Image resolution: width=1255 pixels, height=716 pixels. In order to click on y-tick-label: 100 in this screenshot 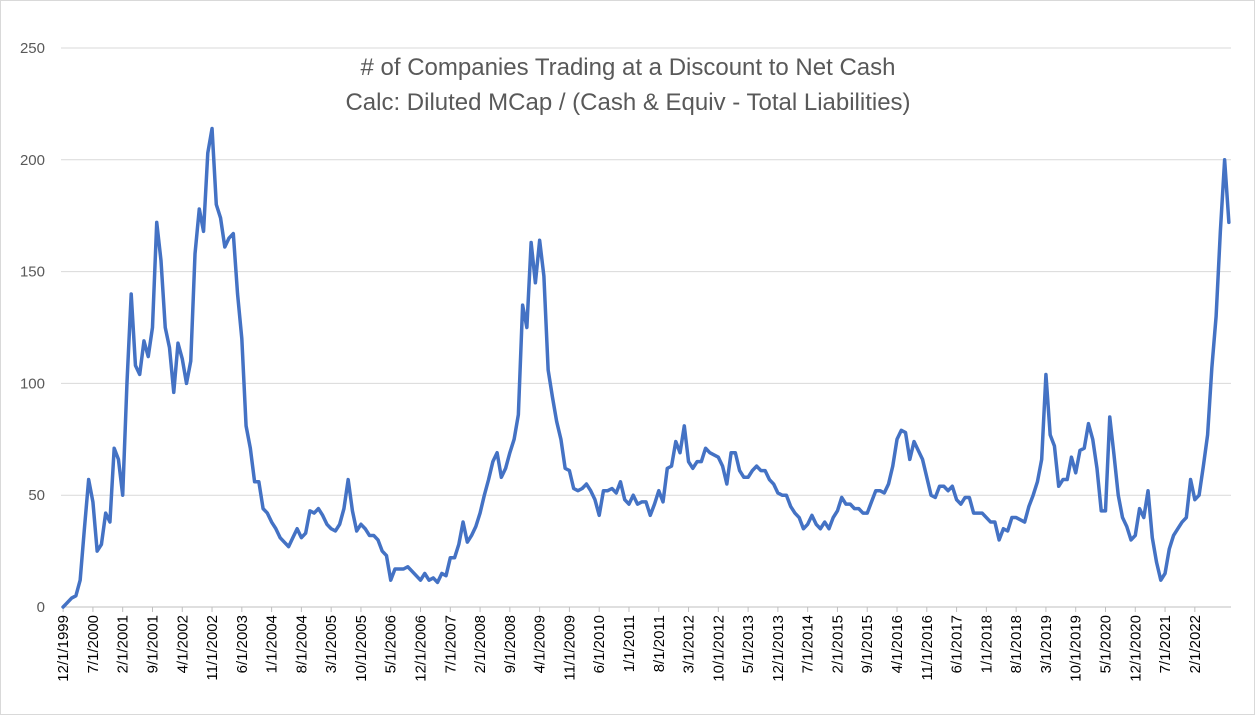, I will do `click(32, 383)`.